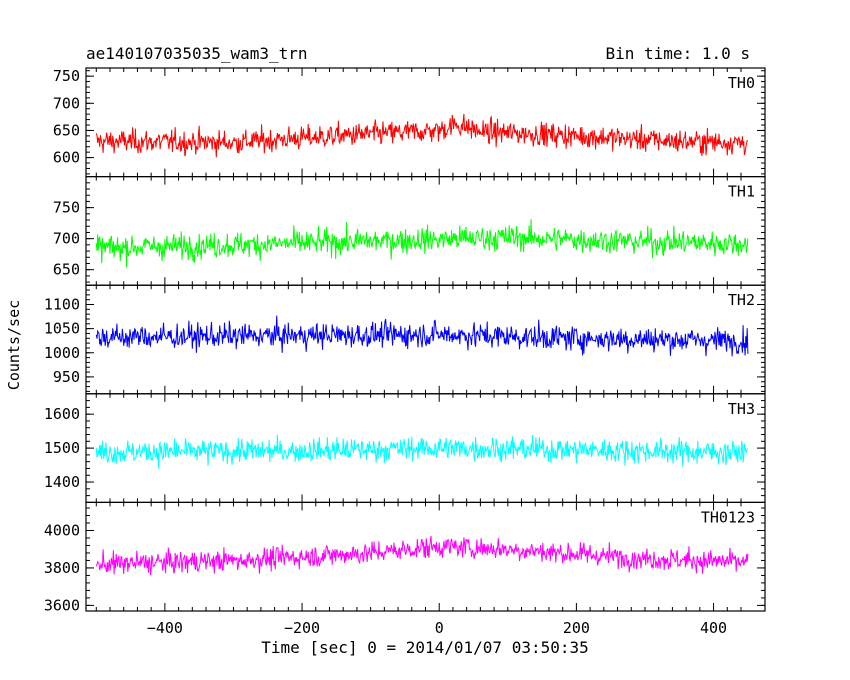  What do you see at coordinates (62, 482) in the screenshot?
I see `y-tick-label: 1400` at bounding box center [62, 482].